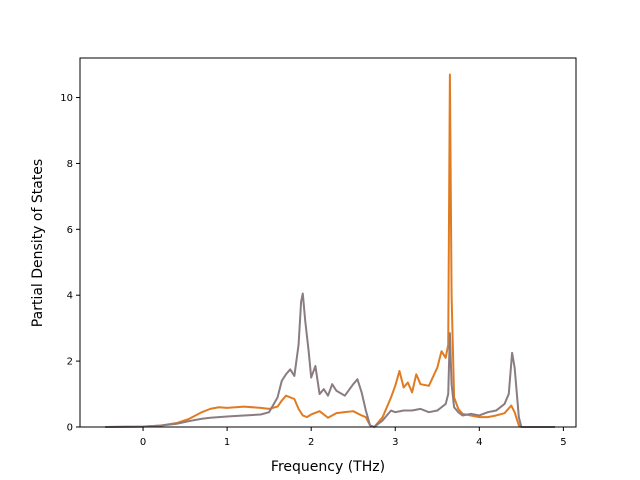  Describe the element at coordinates (479, 442) in the screenshot. I see `x-tick-label: 4` at that location.